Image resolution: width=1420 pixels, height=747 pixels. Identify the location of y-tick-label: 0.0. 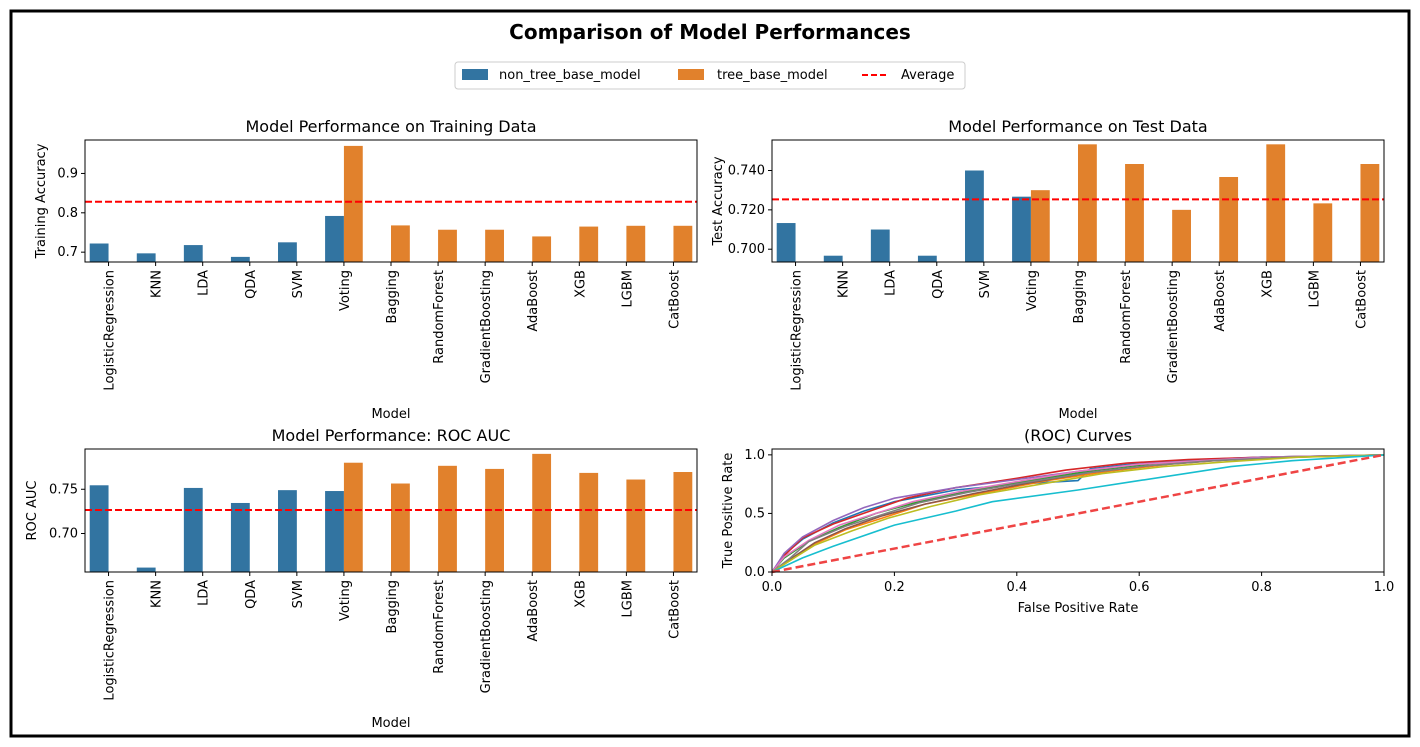
(754, 572).